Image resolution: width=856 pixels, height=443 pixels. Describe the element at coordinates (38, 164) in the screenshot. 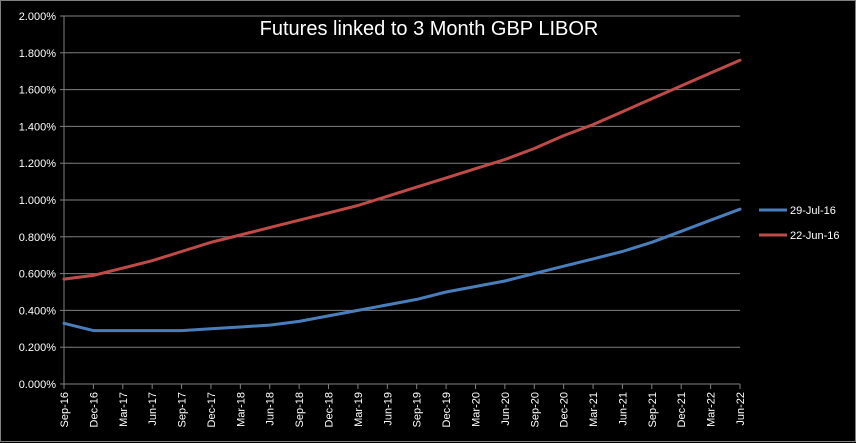

I see `y-tick-label: 1.200%` at that location.